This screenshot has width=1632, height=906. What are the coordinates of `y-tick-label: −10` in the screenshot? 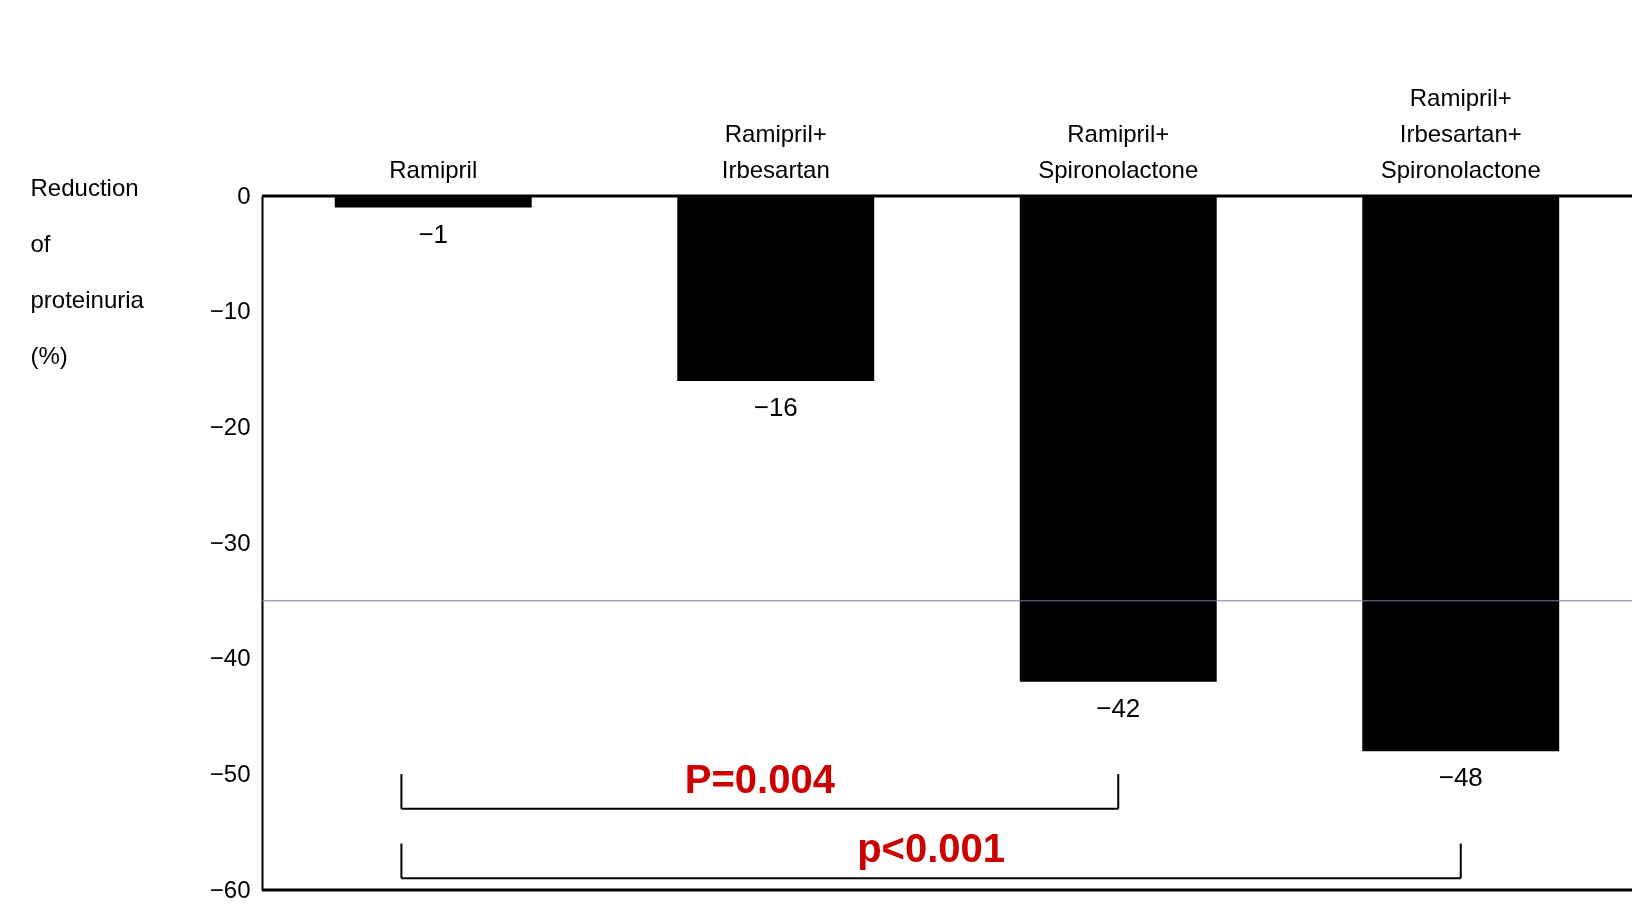 It's located at (230, 311).